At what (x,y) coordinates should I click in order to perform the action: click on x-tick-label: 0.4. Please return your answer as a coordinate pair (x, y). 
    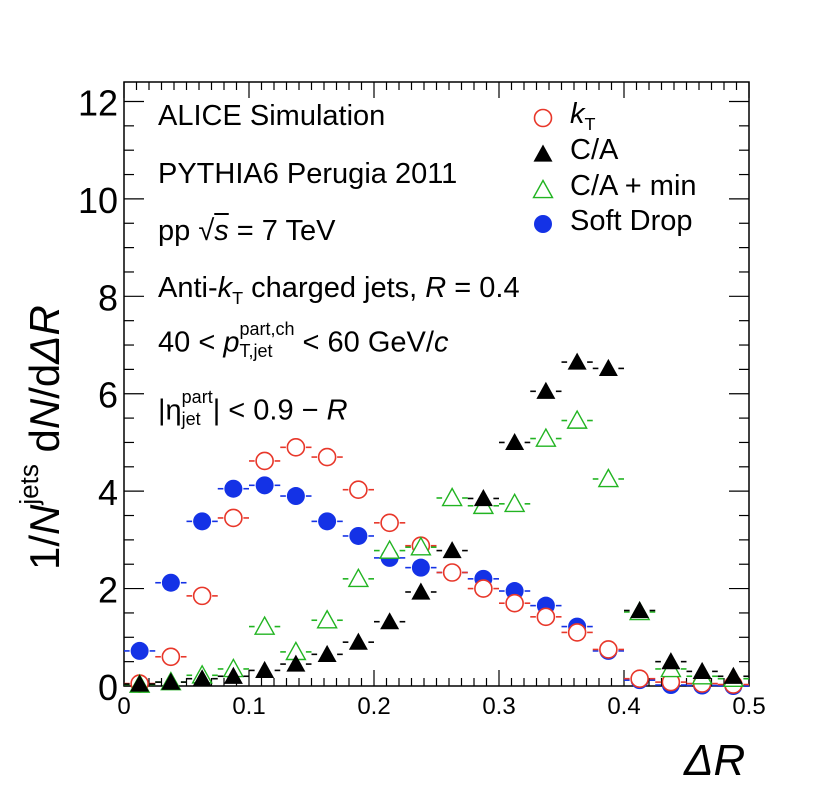
    Looking at the image, I should click on (623, 706).